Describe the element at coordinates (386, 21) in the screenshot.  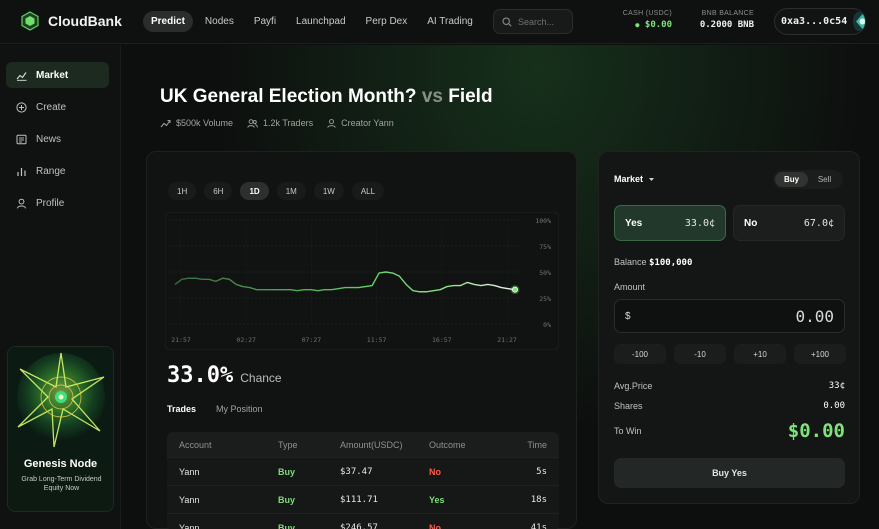
I see `nav-perp-dex: Perp Dex` at that location.